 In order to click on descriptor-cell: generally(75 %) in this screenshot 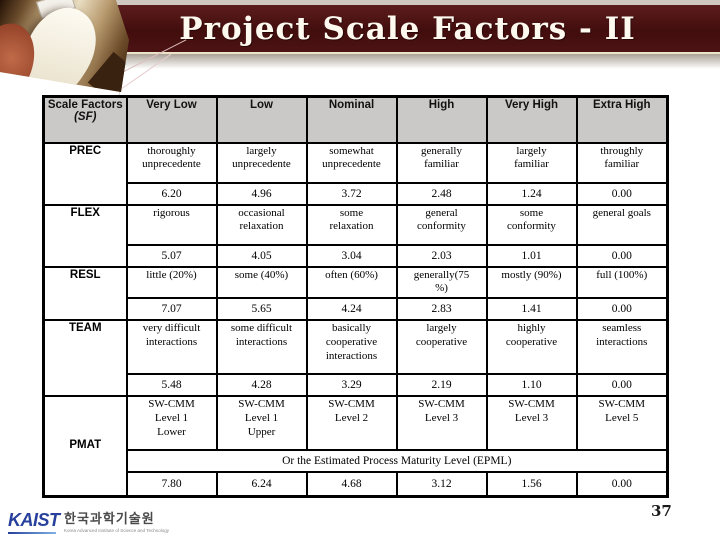, I will do `click(441, 282)`.